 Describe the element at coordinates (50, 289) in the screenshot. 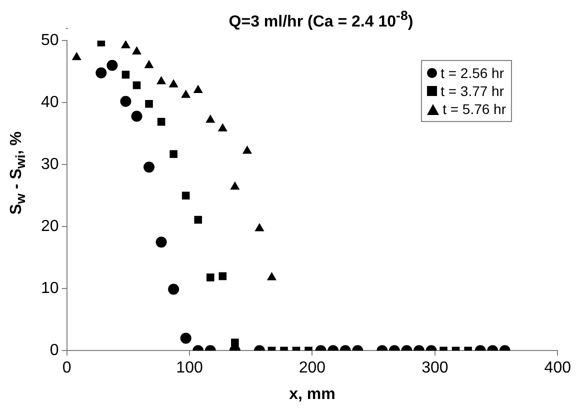

I see `y-tick-label: 10` at that location.